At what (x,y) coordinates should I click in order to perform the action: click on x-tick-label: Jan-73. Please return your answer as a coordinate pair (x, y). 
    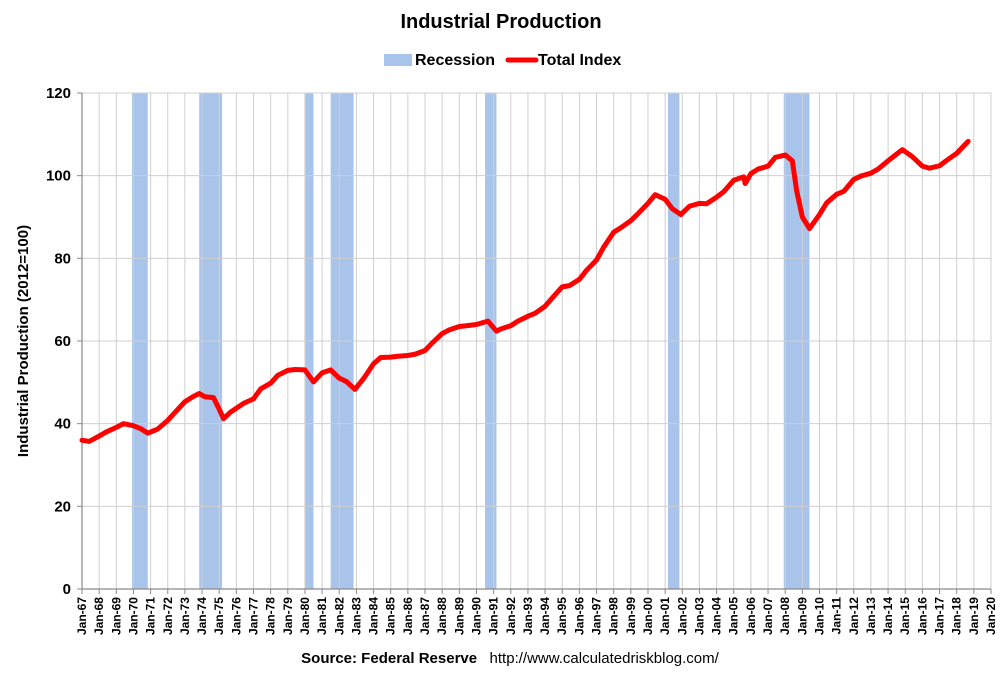
    Looking at the image, I should click on (185, 616).